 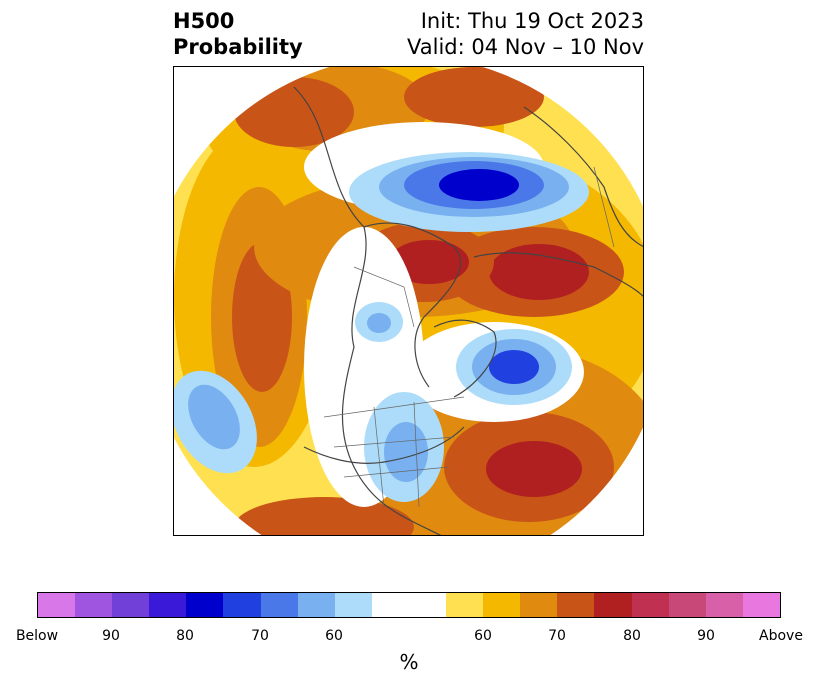 What do you see at coordinates (238, 47) in the screenshot?
I see `title-metric: Probability` at bounding box center [238, 47].